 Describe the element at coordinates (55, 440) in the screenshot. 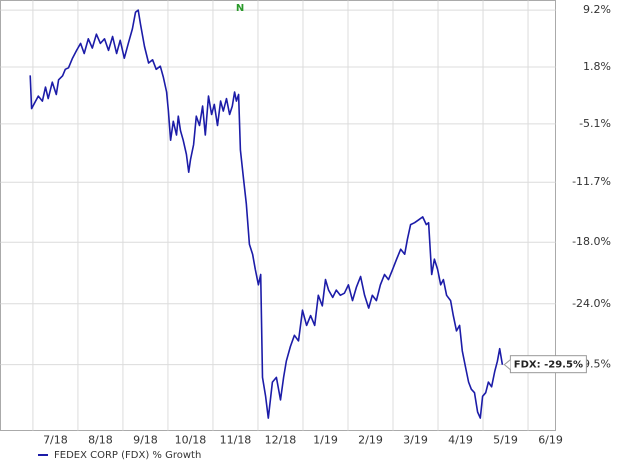

I see `x-tick-label: 7/18` at that location.